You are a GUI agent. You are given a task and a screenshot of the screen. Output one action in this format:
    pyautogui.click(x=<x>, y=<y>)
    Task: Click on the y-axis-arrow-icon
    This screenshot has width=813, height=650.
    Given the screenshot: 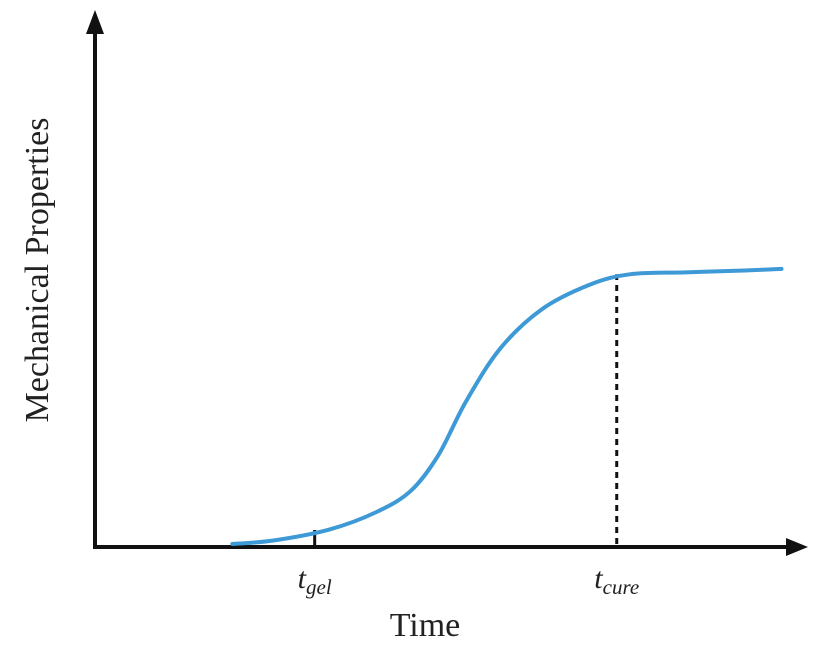 What is the action you would take?
    pyautogui.click(x=95, y=22)
    